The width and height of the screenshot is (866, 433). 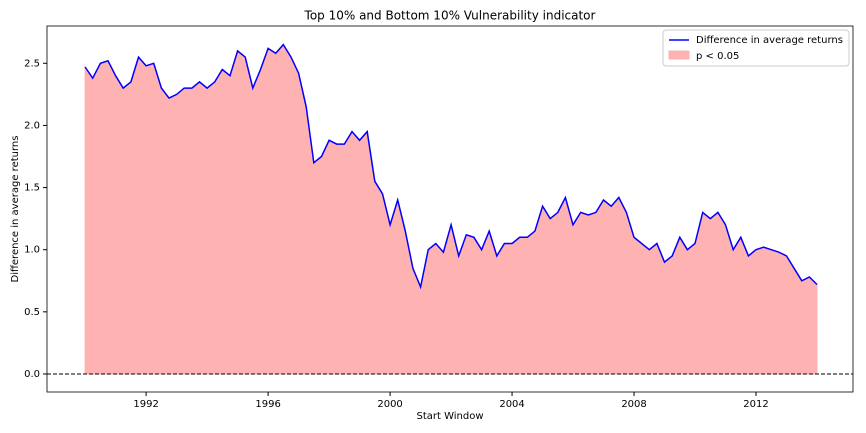 I want to click on legend: Difference in average returns p < 0.05, so click(x=756, y=48).